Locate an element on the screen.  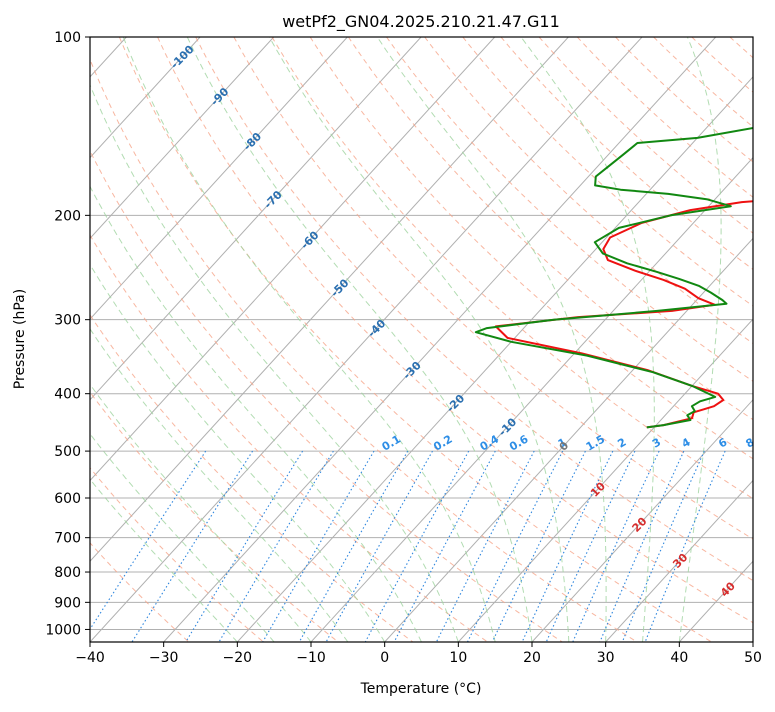
x-tick-label: 30 is located at coordinates (606, 658).